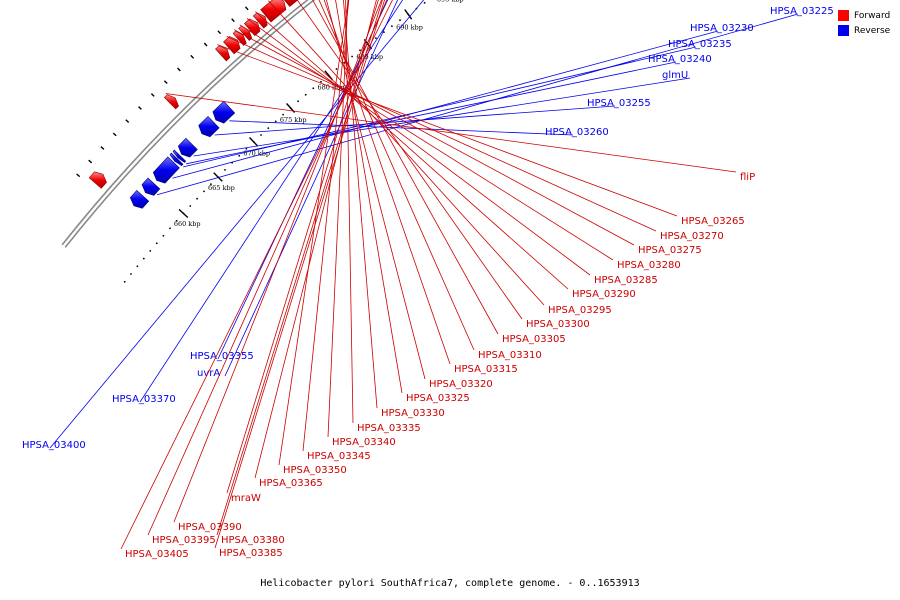 This screenshot has height=600, width=900. I want to click on gene-label-reverse: HPSA_03240, so click(680, 59).